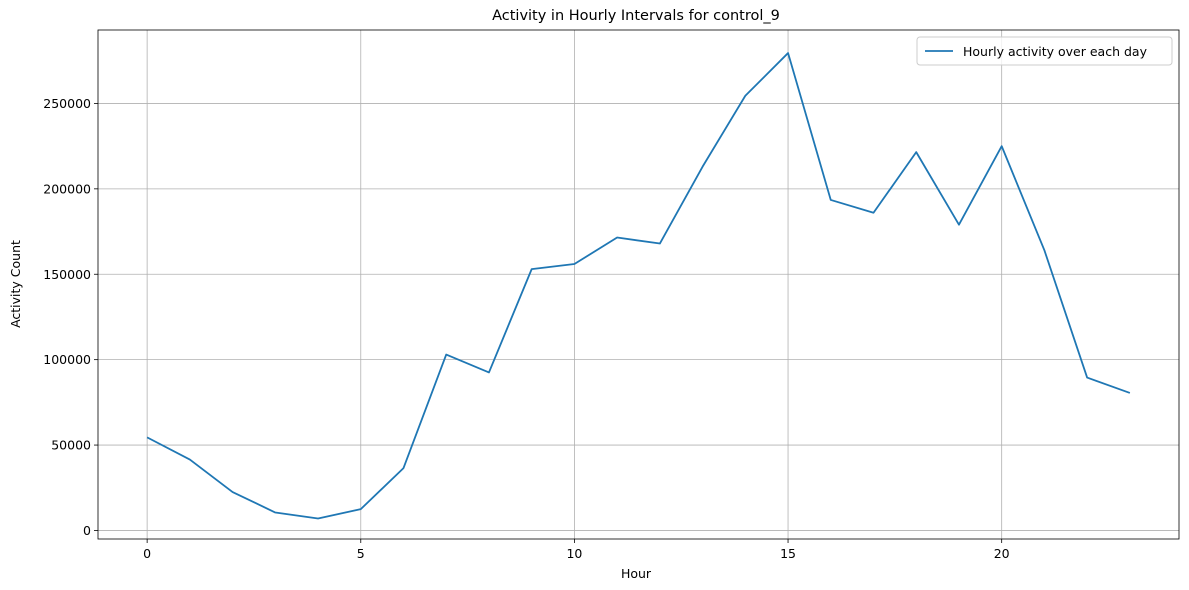 The image size is (1189, 590). I want to click on x-tick-label: 0, so click(147, 553).